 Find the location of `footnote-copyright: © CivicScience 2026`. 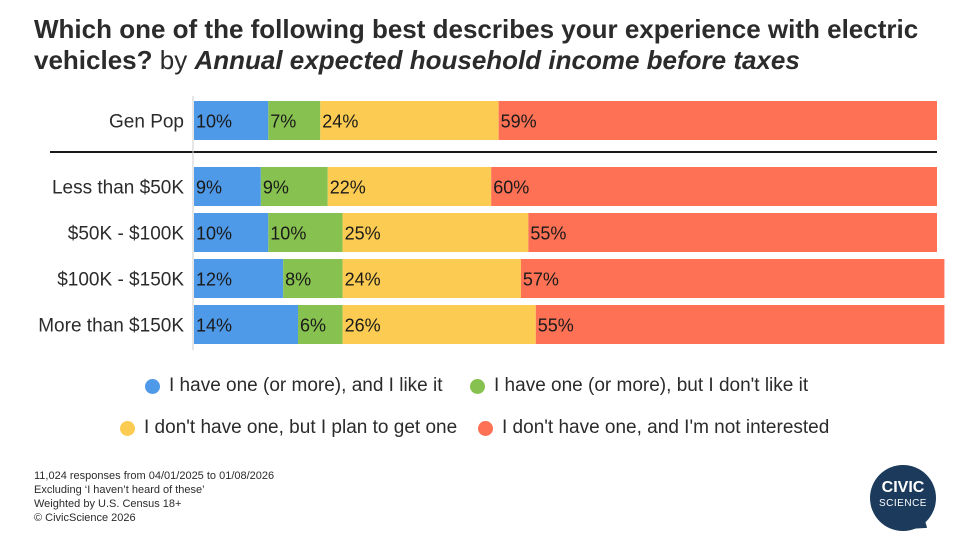

footnote-copyright: © CivicScience 2026 is located at coordinates (85, 518).